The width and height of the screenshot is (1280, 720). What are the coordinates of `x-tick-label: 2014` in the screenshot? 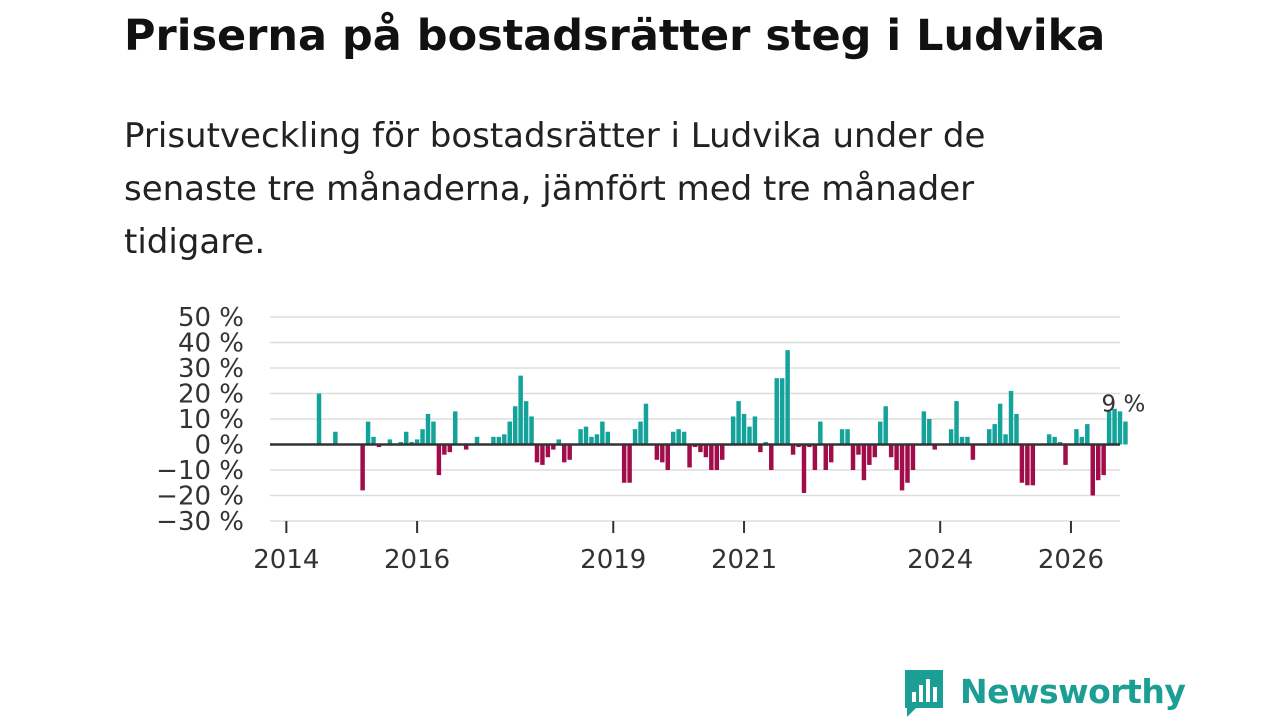 It's located at (286, 560).